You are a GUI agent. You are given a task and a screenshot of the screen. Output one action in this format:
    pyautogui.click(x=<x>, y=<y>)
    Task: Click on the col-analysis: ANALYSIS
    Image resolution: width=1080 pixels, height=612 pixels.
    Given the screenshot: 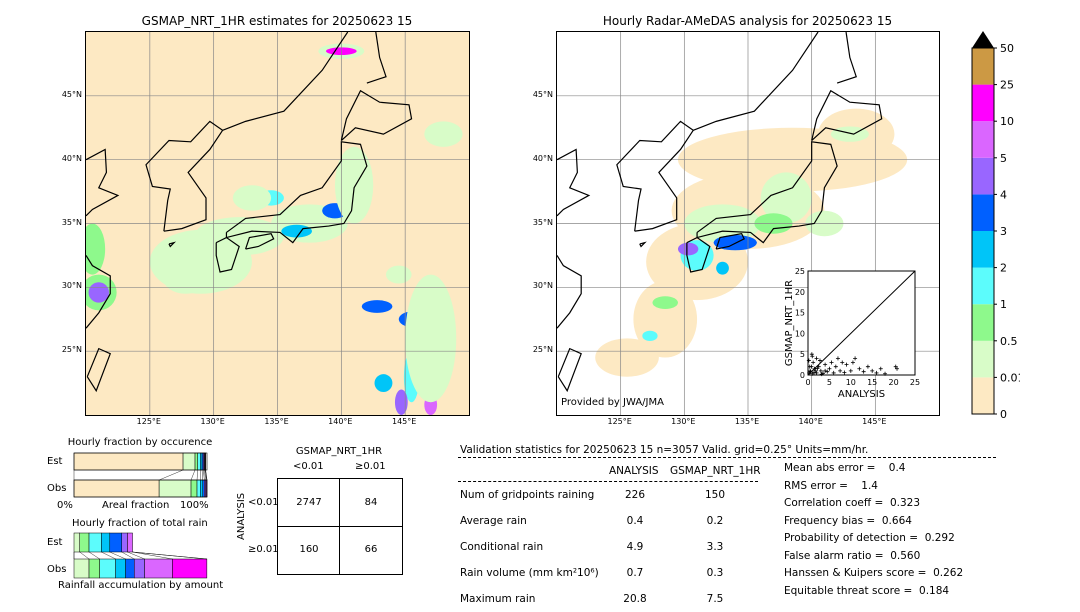 What is the action you would take?
    pyautogui.click(x=634, y=471)
    